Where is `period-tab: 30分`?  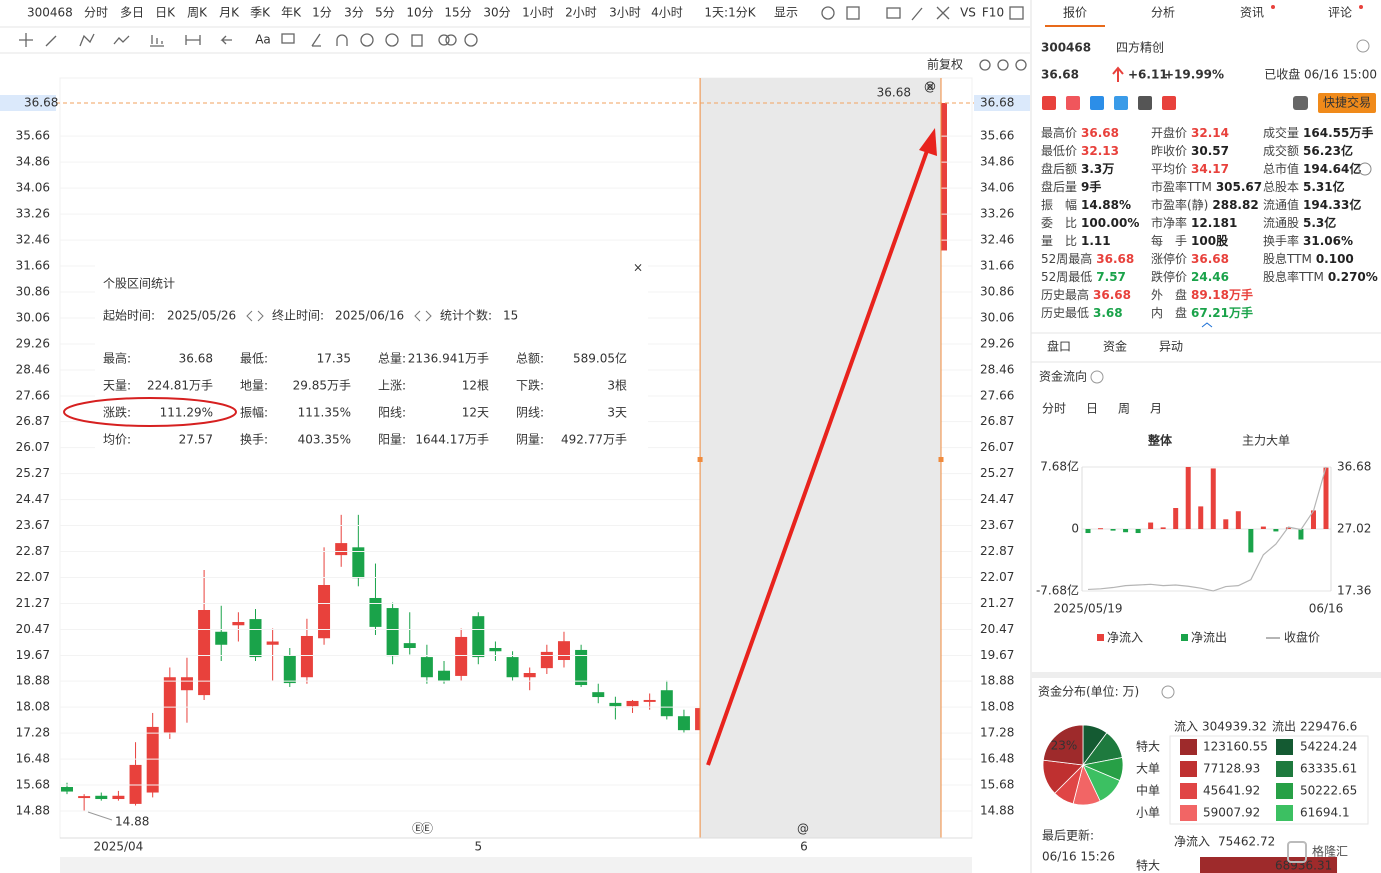
period-tab: 30分 is located at coordinates (496, 13).